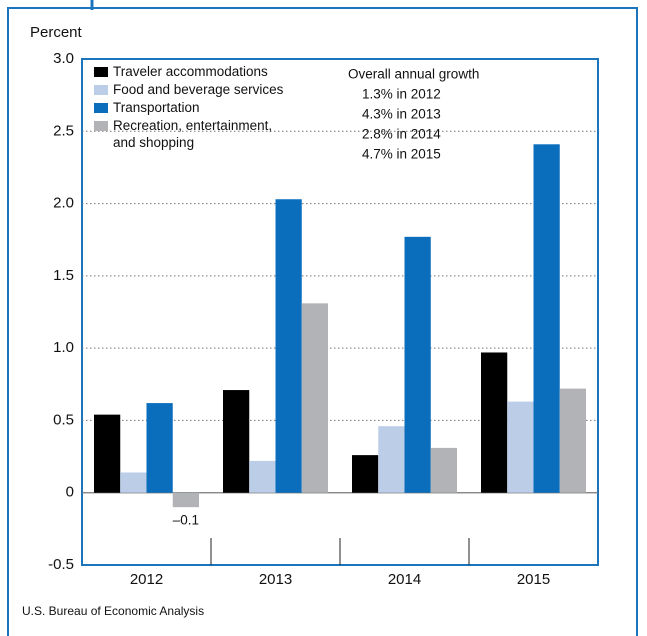 The height and width of the screenshot is (636, 647). What do you see at coordinates (70, 492) in the screenshot?
I see `y-tick-label: 0` at bounding box center [70, 492].